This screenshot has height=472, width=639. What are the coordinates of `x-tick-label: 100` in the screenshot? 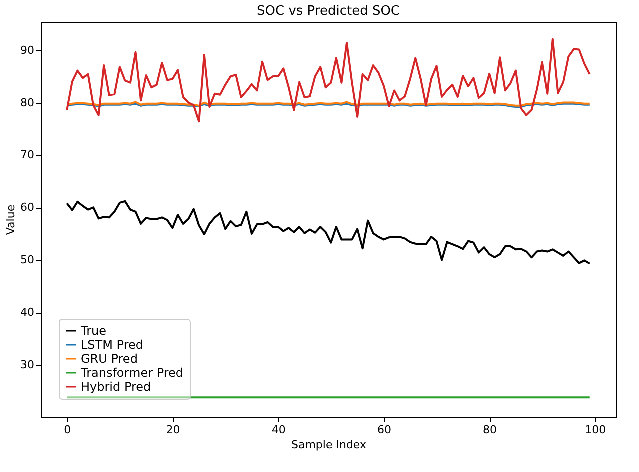 It's located at (595, 430).